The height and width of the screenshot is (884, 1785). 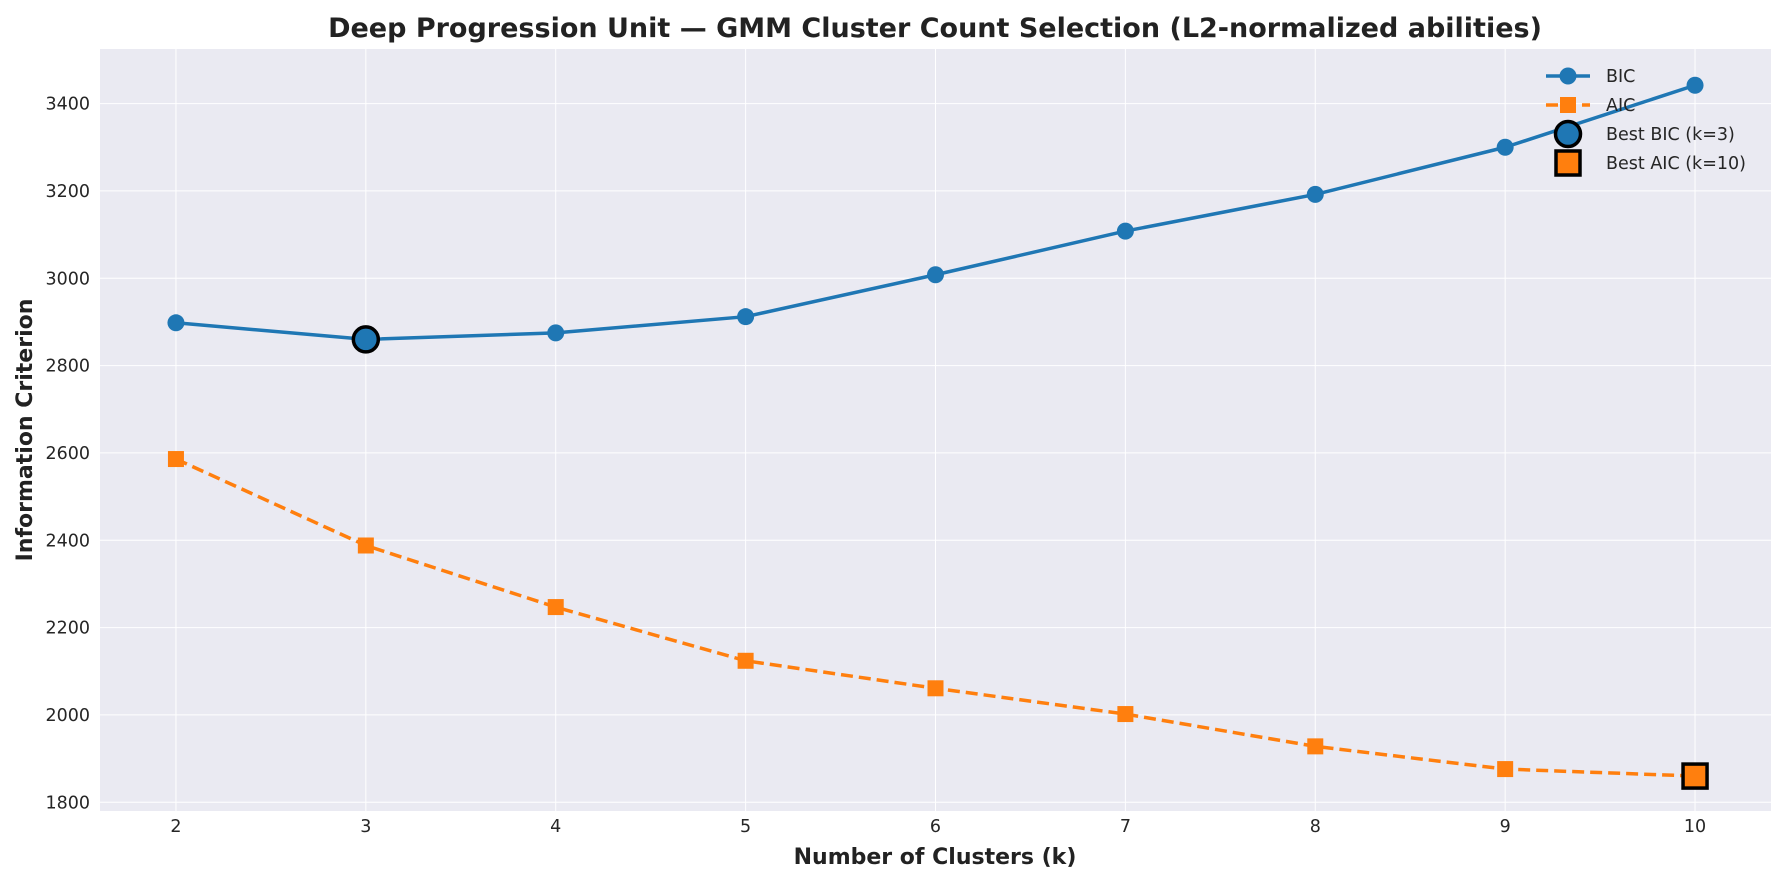 What do you see at coordinates (67, 803) in the screenshot?
I see `y-tick-label: 1800` at bounding box center [67, 803].